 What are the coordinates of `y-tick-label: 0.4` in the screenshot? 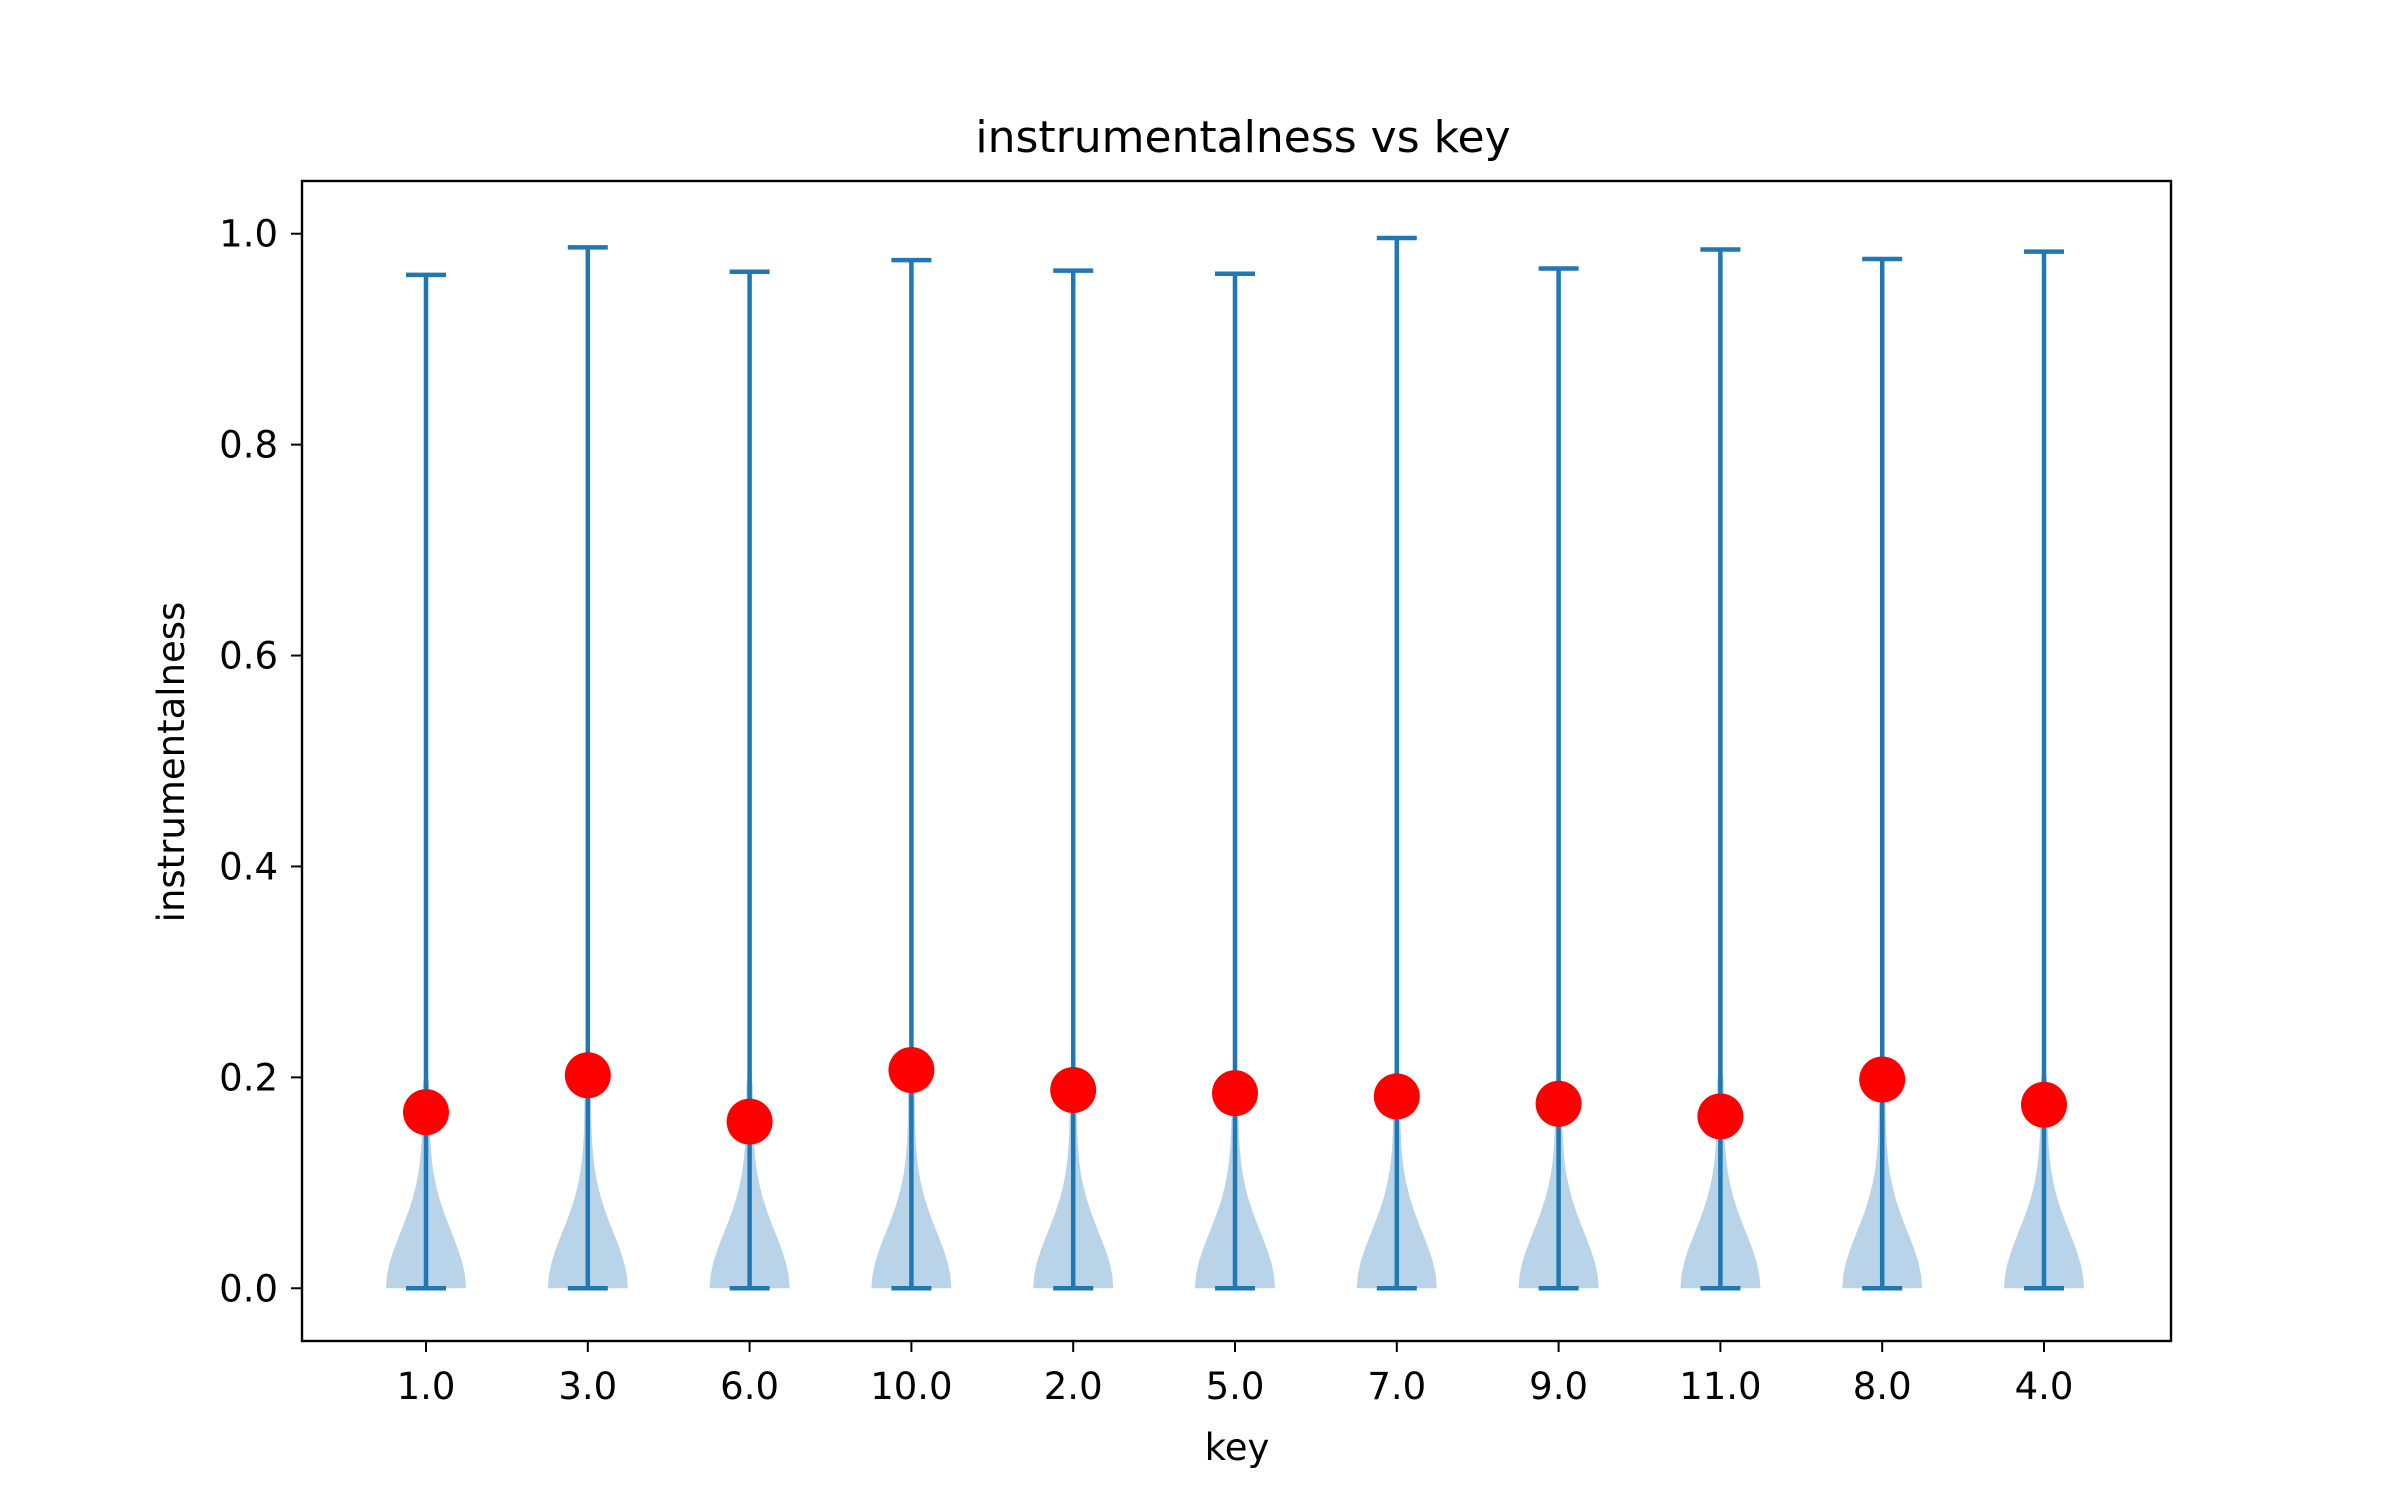 It's located at (248, 866).